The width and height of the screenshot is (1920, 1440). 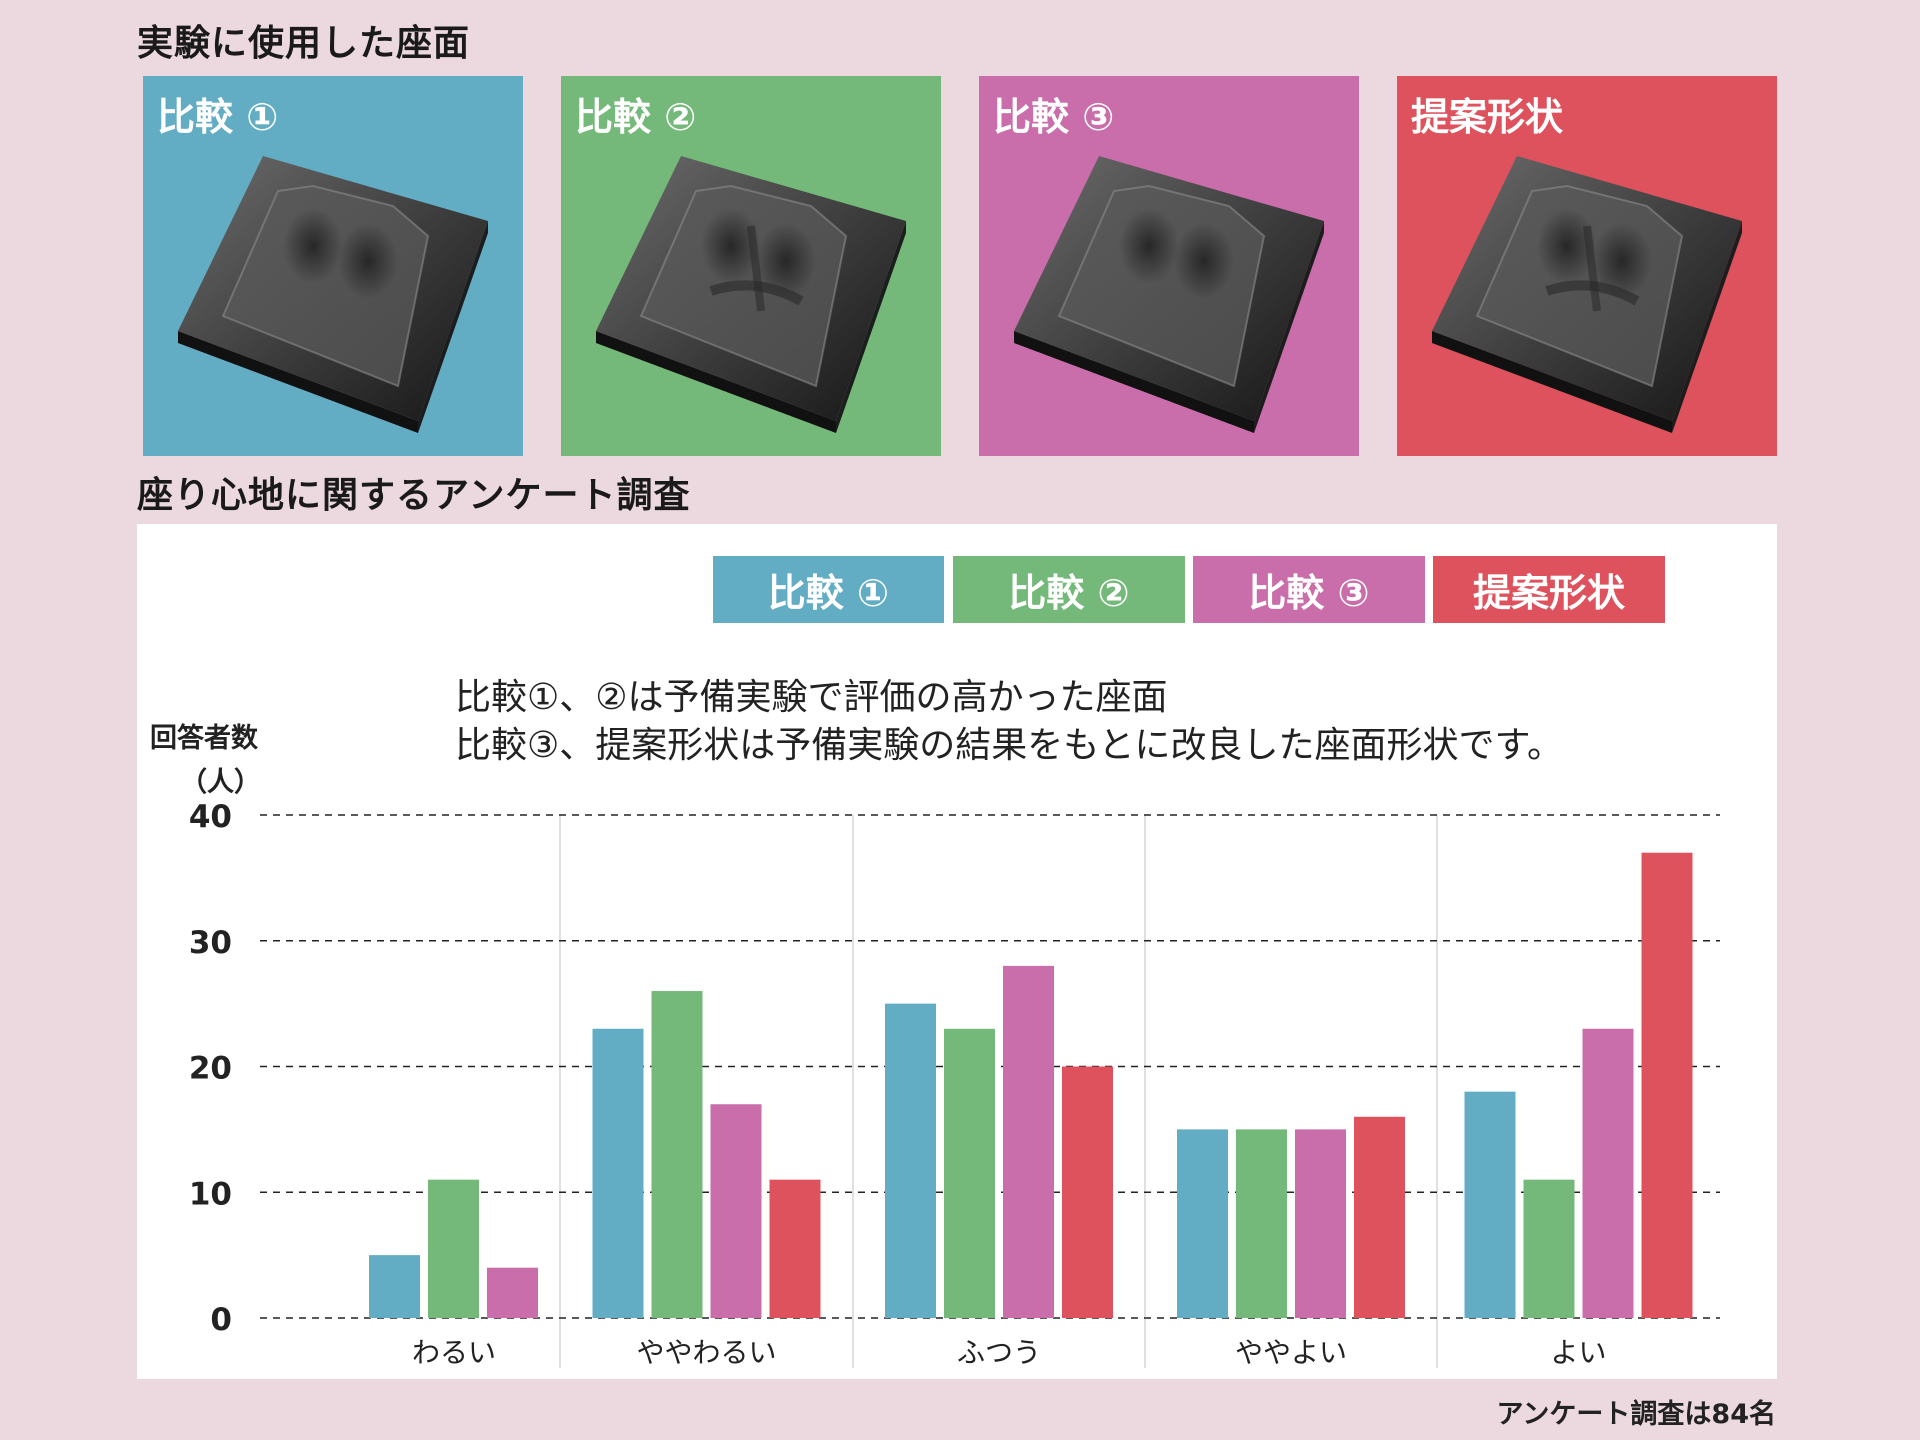 I want to click on x-category-label: ふつう, so click(x=999, y=1352).